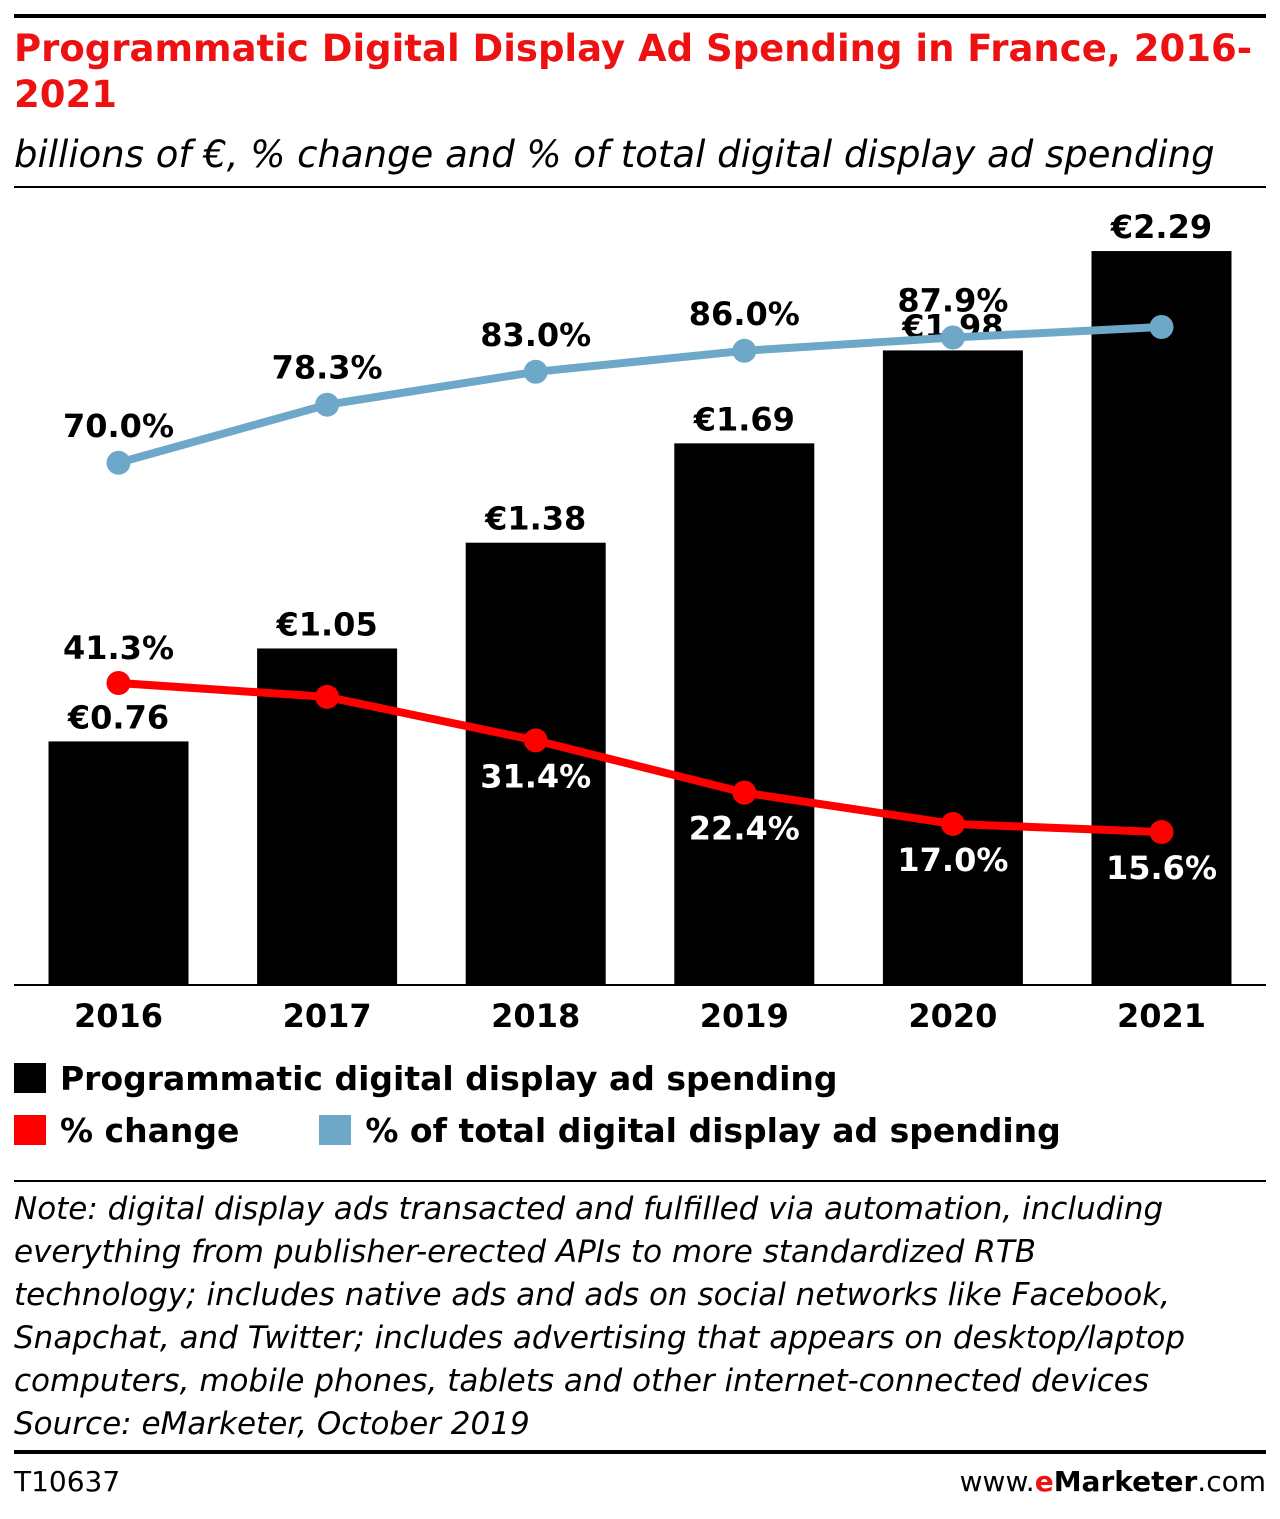 Image resolution: width=1280 pixels, height=1519 pixels. What do you see at coordinates (327, 696) in the screenshot?
I see `change-point-2017` at bounding box center [327, 696].